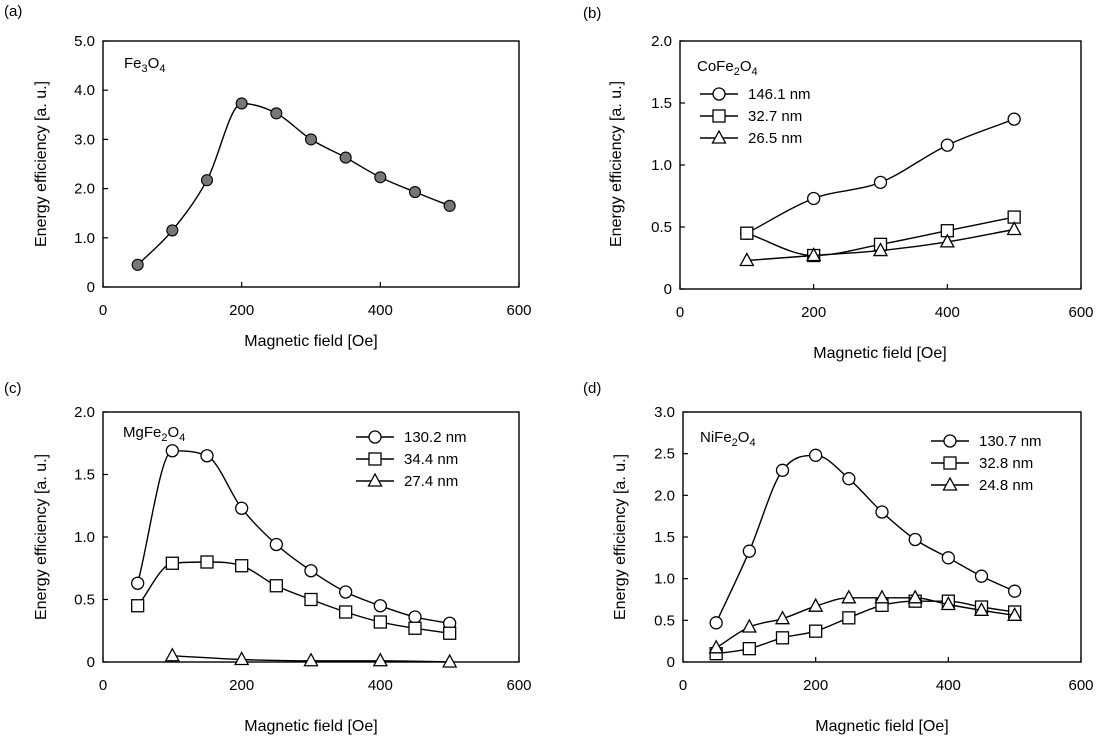 This screenshot has height=738, width=1111. I want to click on y-tick-label: 5.0, so click(84, 41).